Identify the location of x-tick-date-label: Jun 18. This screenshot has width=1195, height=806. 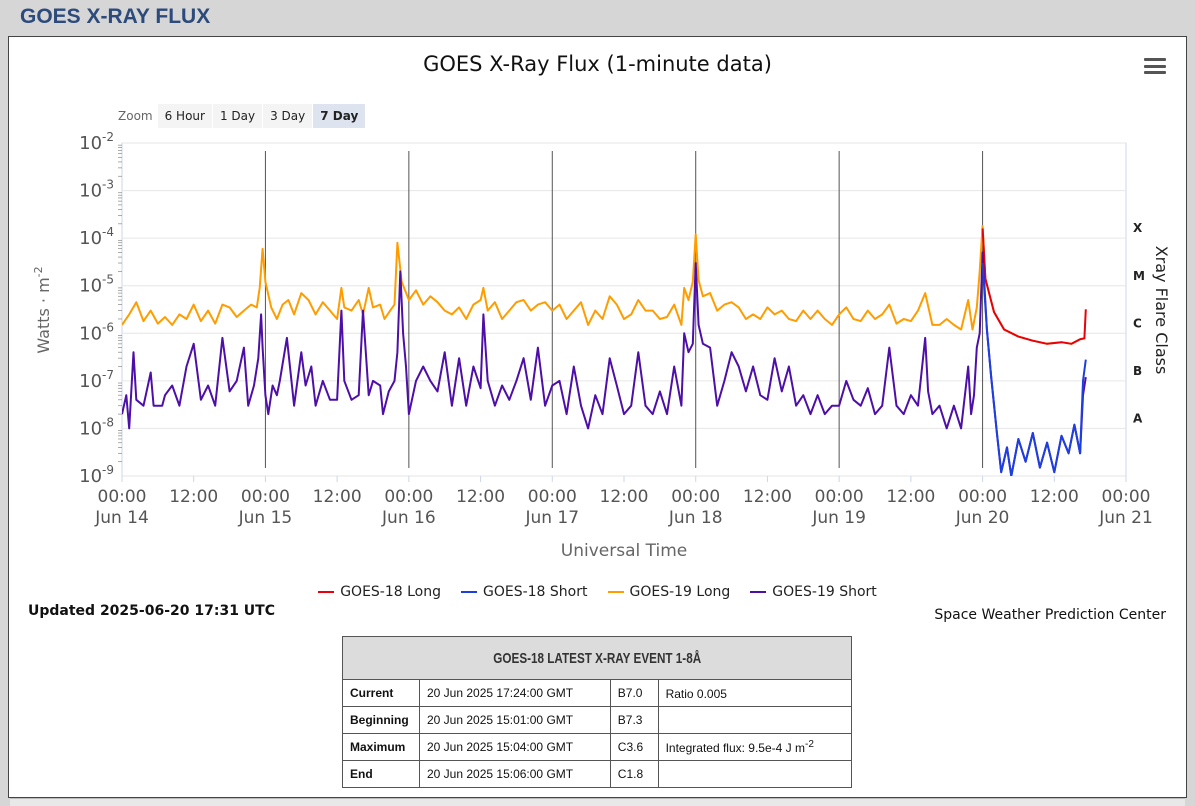
(695, 518).